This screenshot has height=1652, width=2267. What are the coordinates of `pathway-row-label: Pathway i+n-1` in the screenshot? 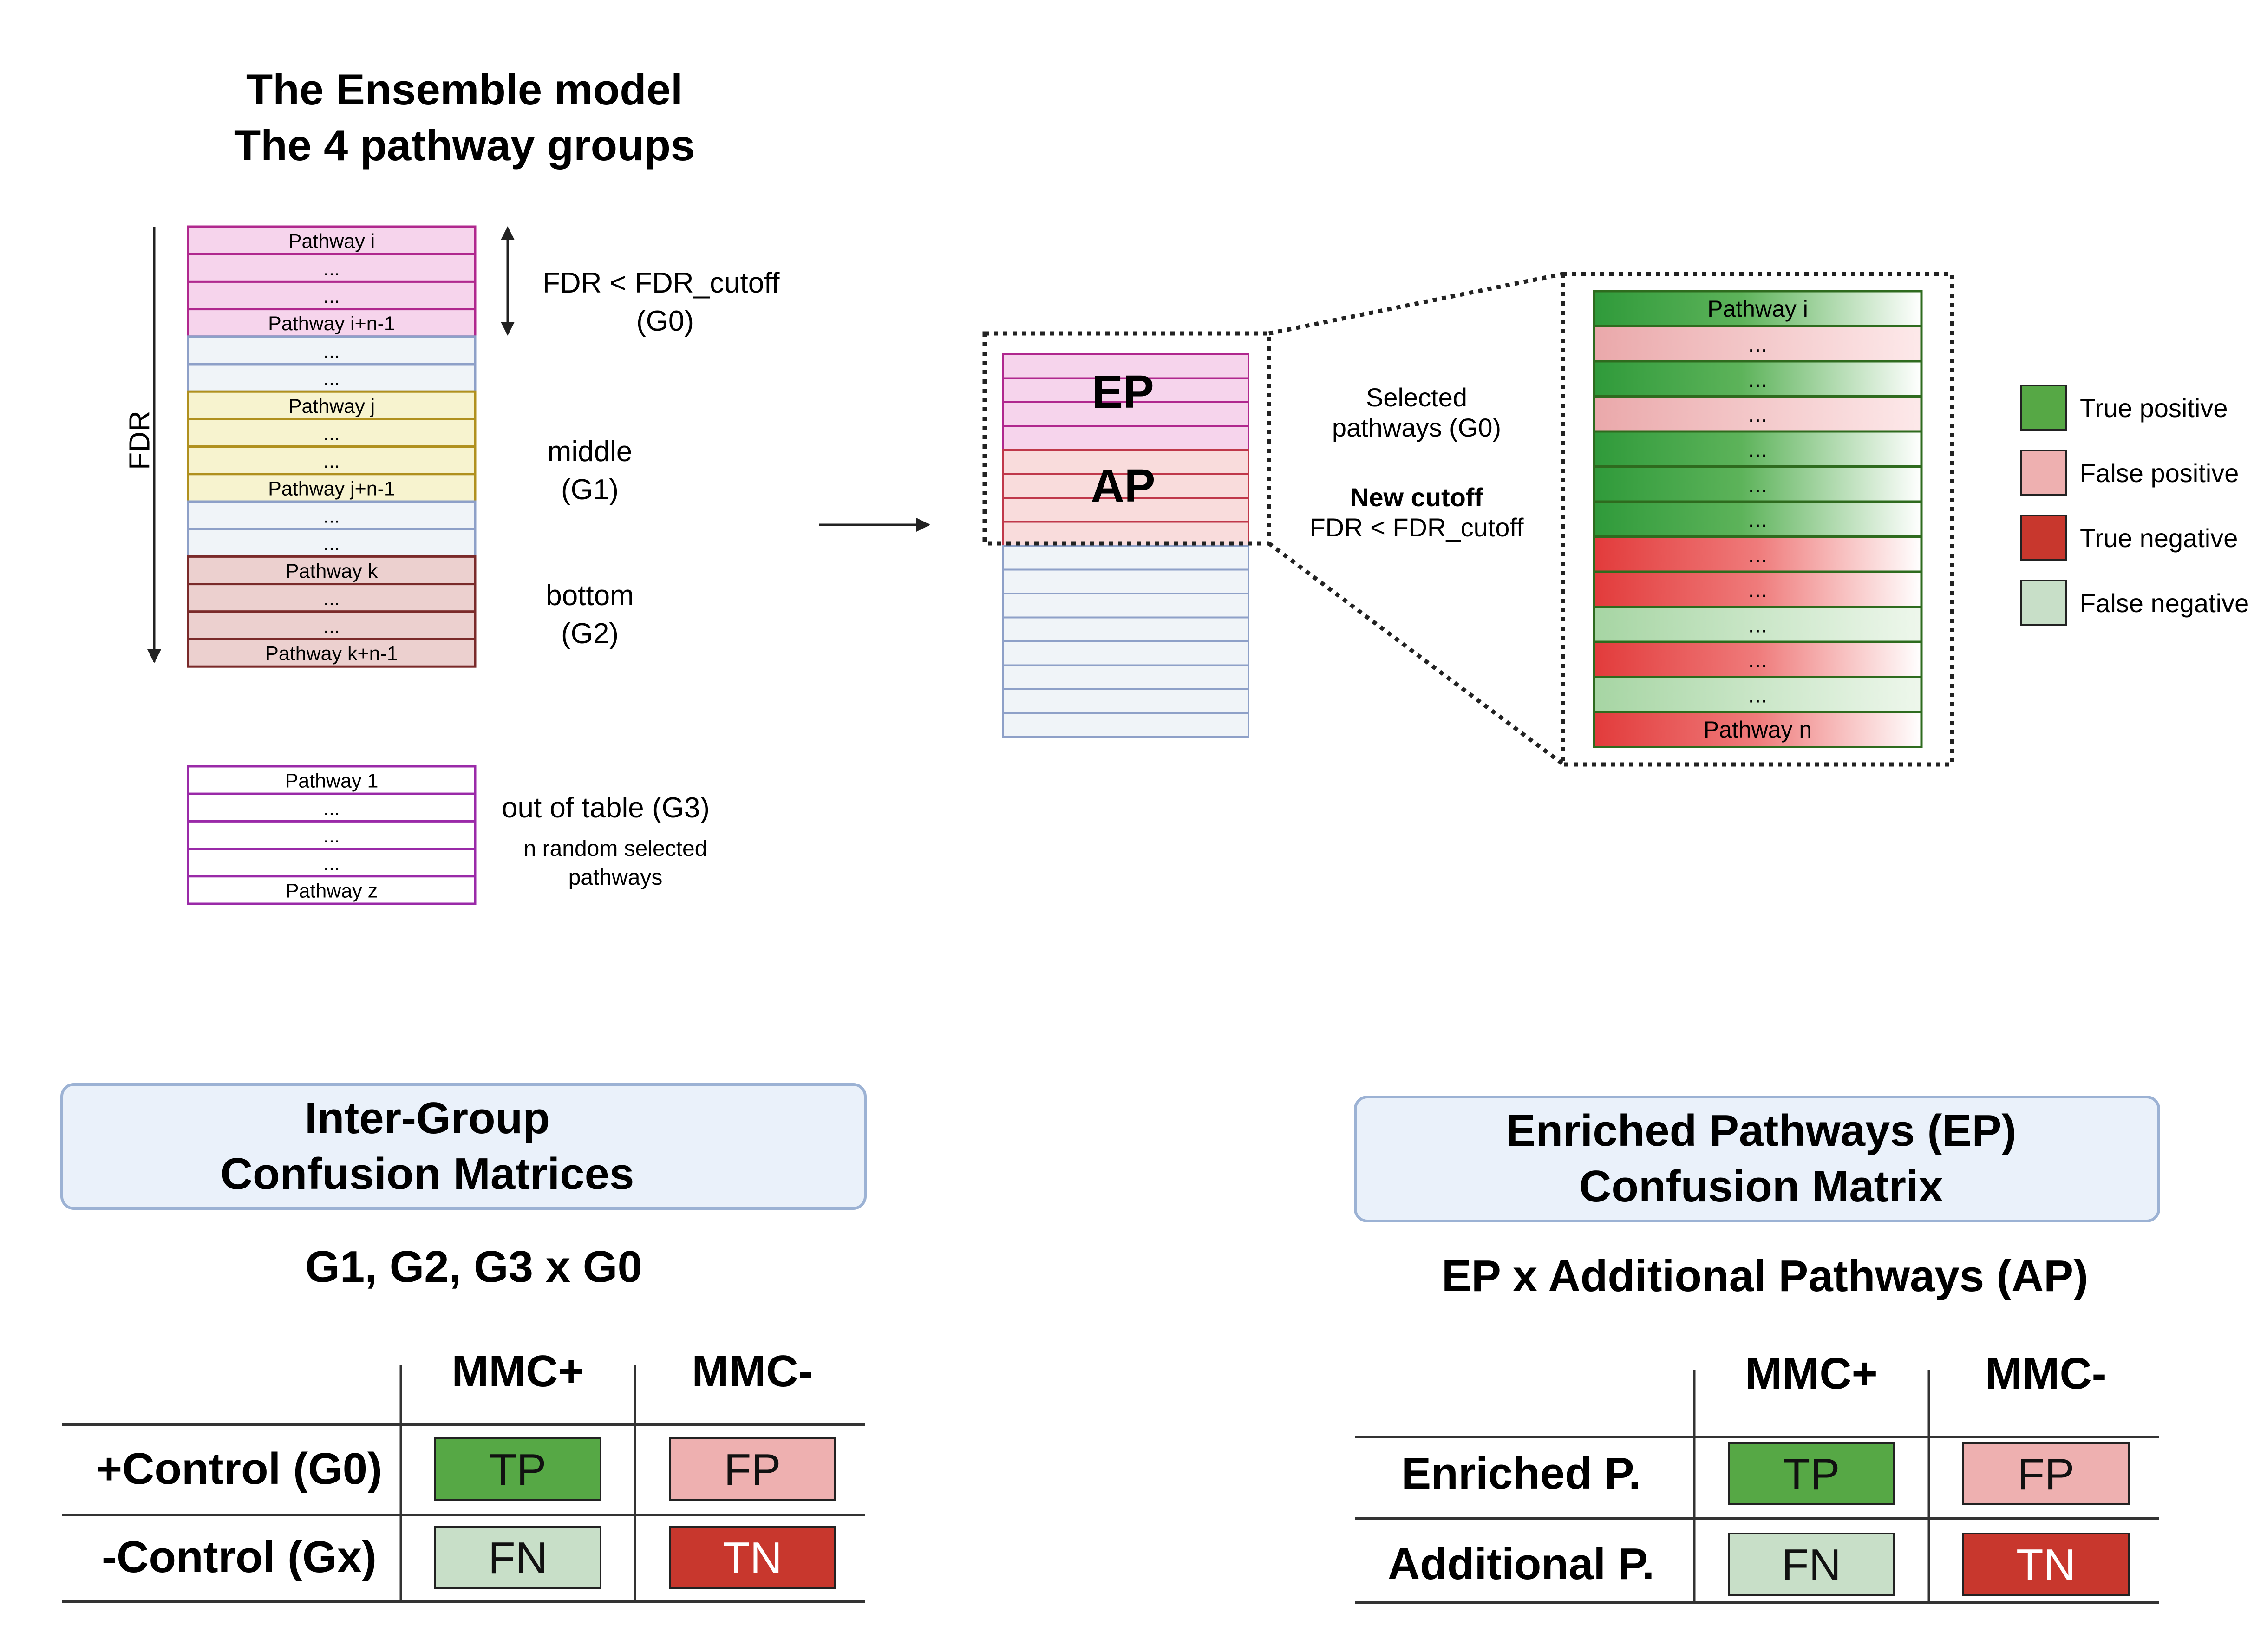 It's located at (331, 324).